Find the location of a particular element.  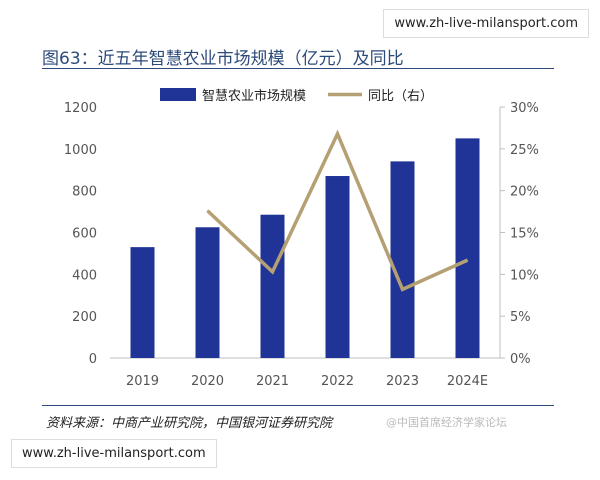

y-left-tick-label: 800 is located at coordinates (84, 192).